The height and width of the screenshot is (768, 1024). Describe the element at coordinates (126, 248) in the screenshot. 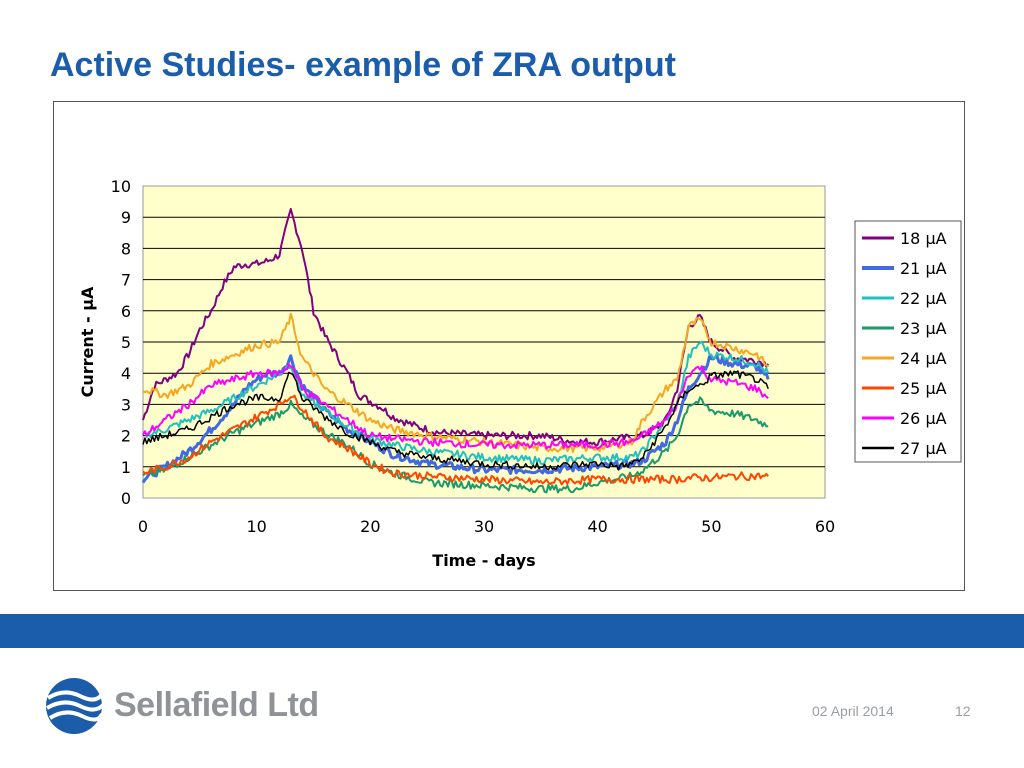

I see `y-tick-label: 8` at that location.